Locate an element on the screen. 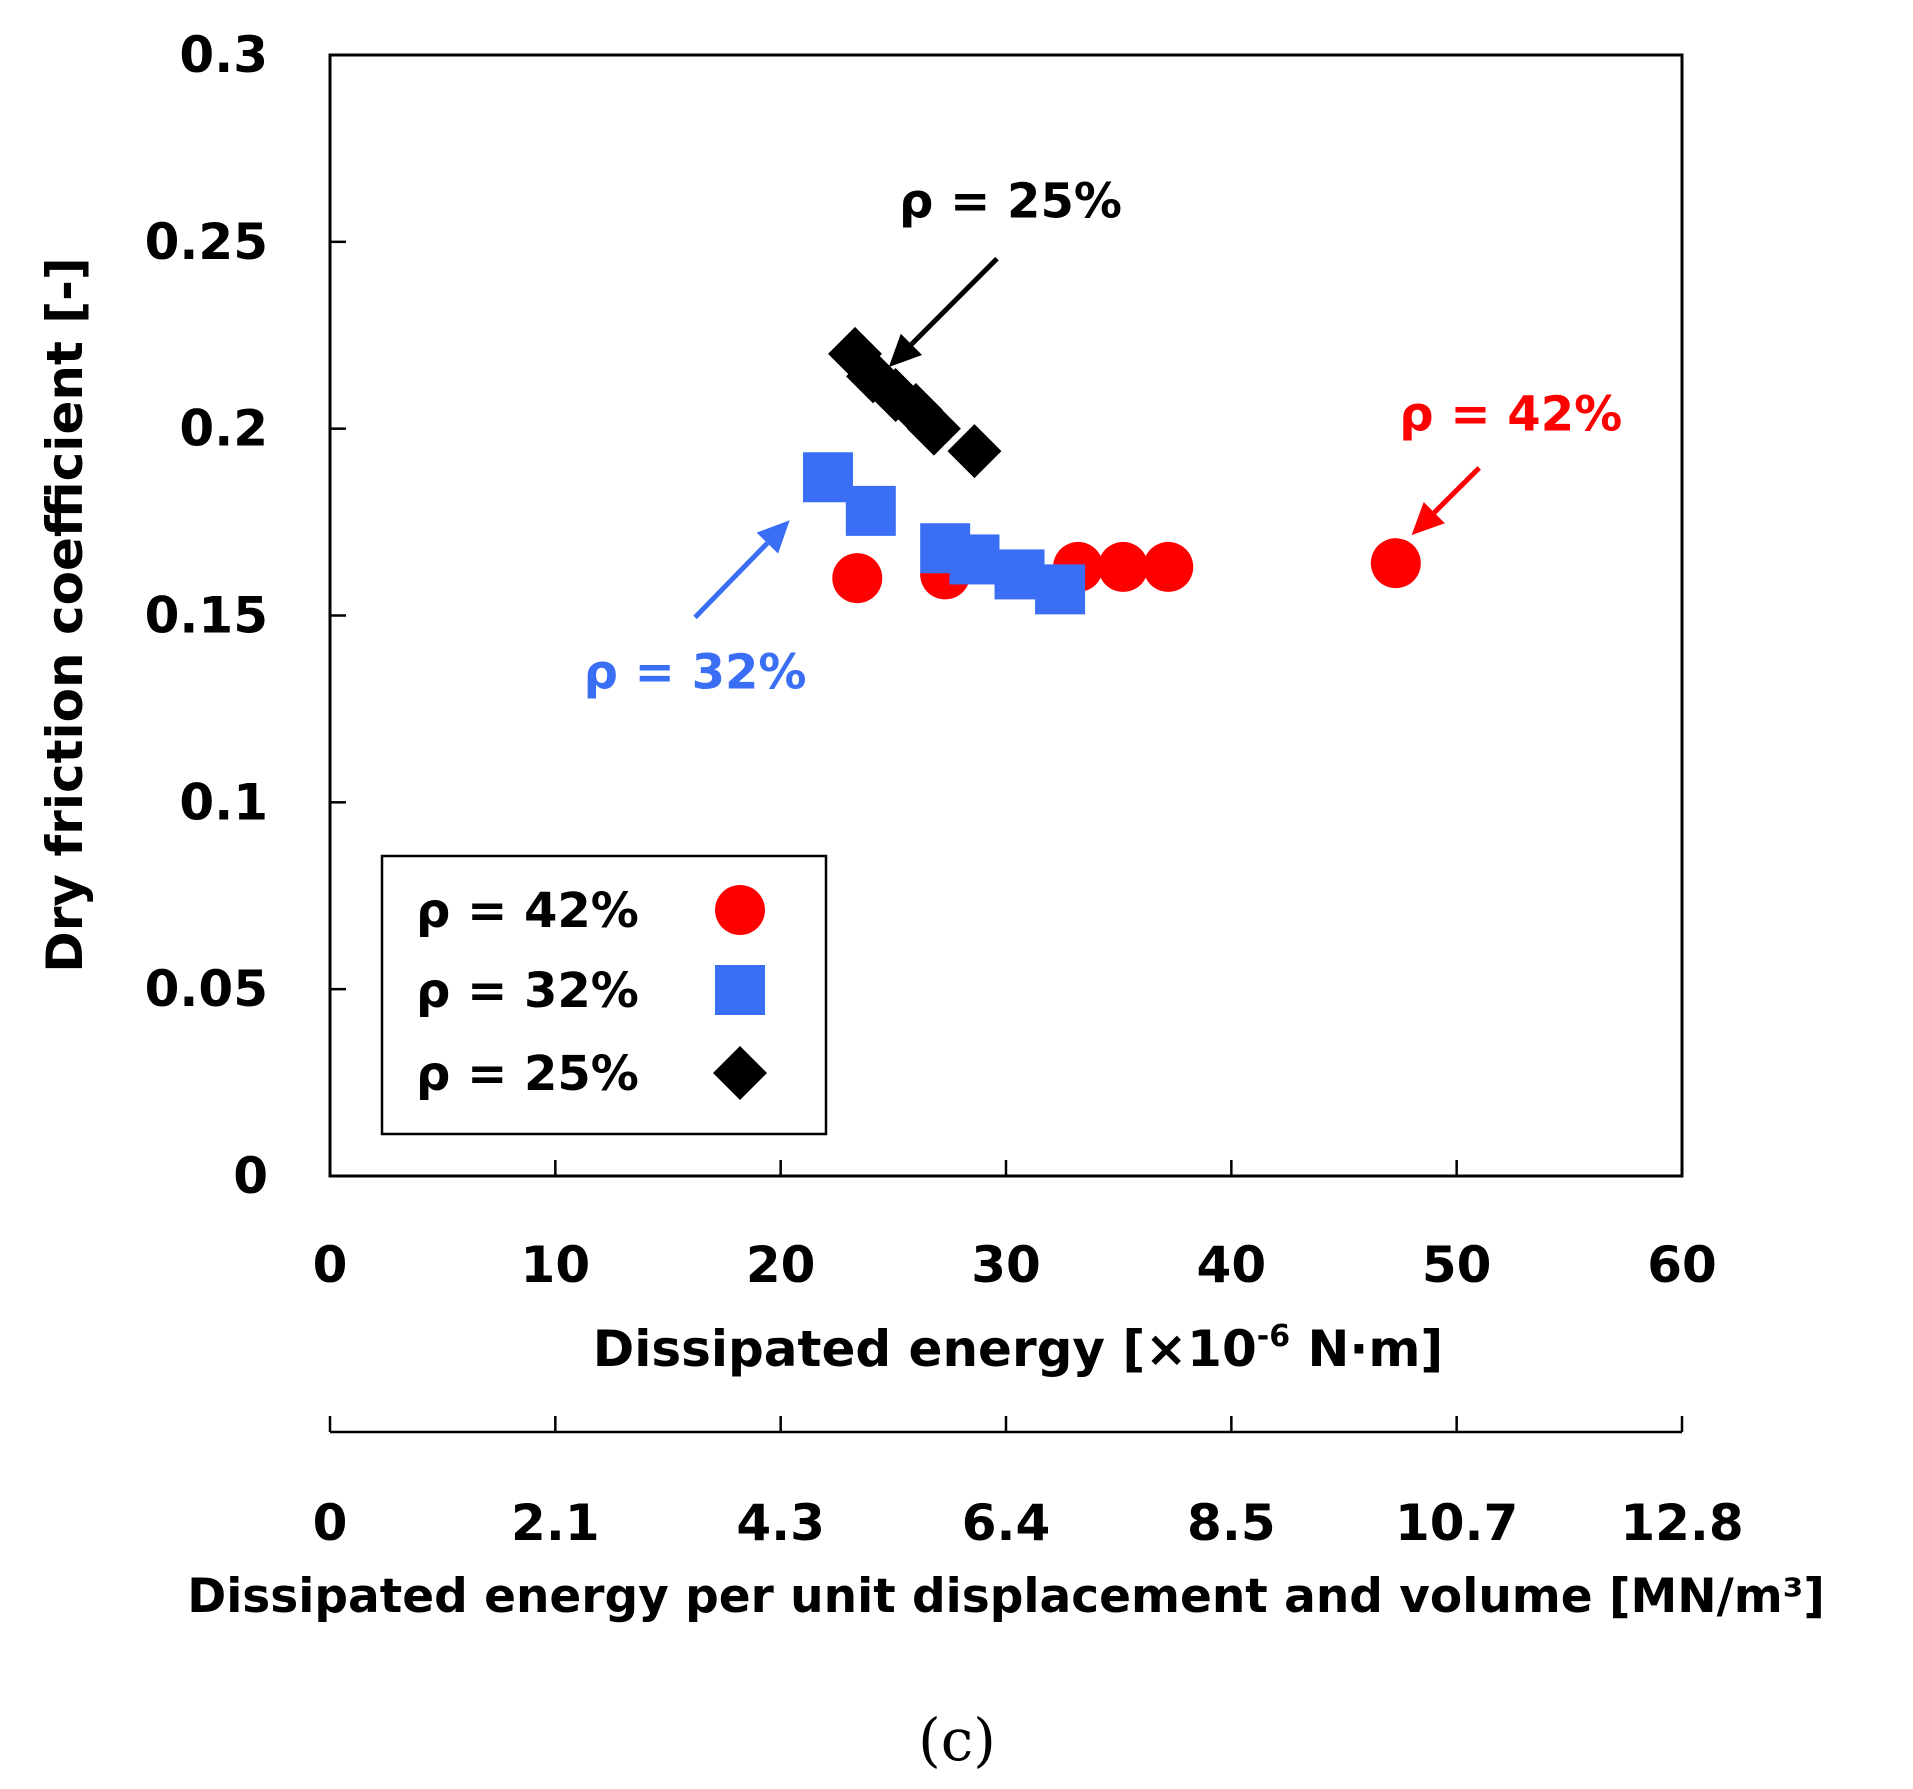 The width and height of the screenshot is (1913, 1789). y-axis-title: Dry friction coefficient [-] is located at coordinates (65, 614).